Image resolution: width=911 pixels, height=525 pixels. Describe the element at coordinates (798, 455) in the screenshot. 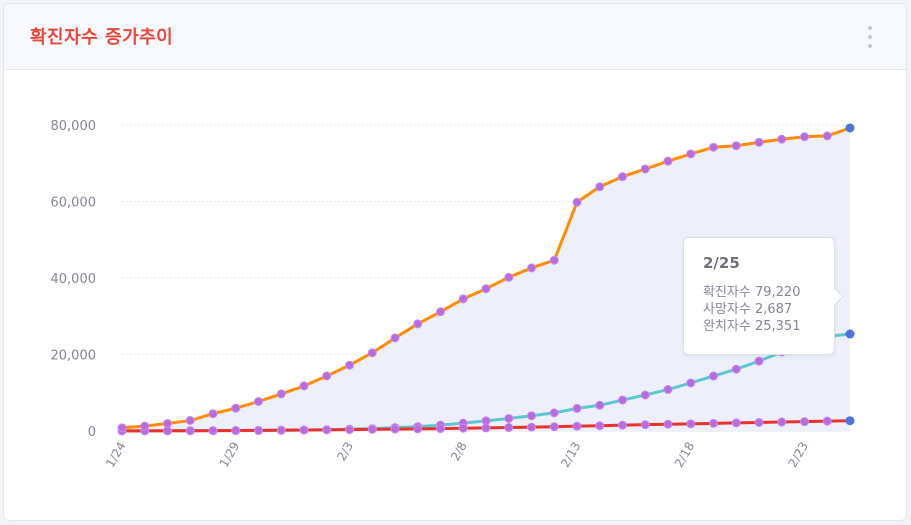

I see `x-tick-label: 2/23` at that location.